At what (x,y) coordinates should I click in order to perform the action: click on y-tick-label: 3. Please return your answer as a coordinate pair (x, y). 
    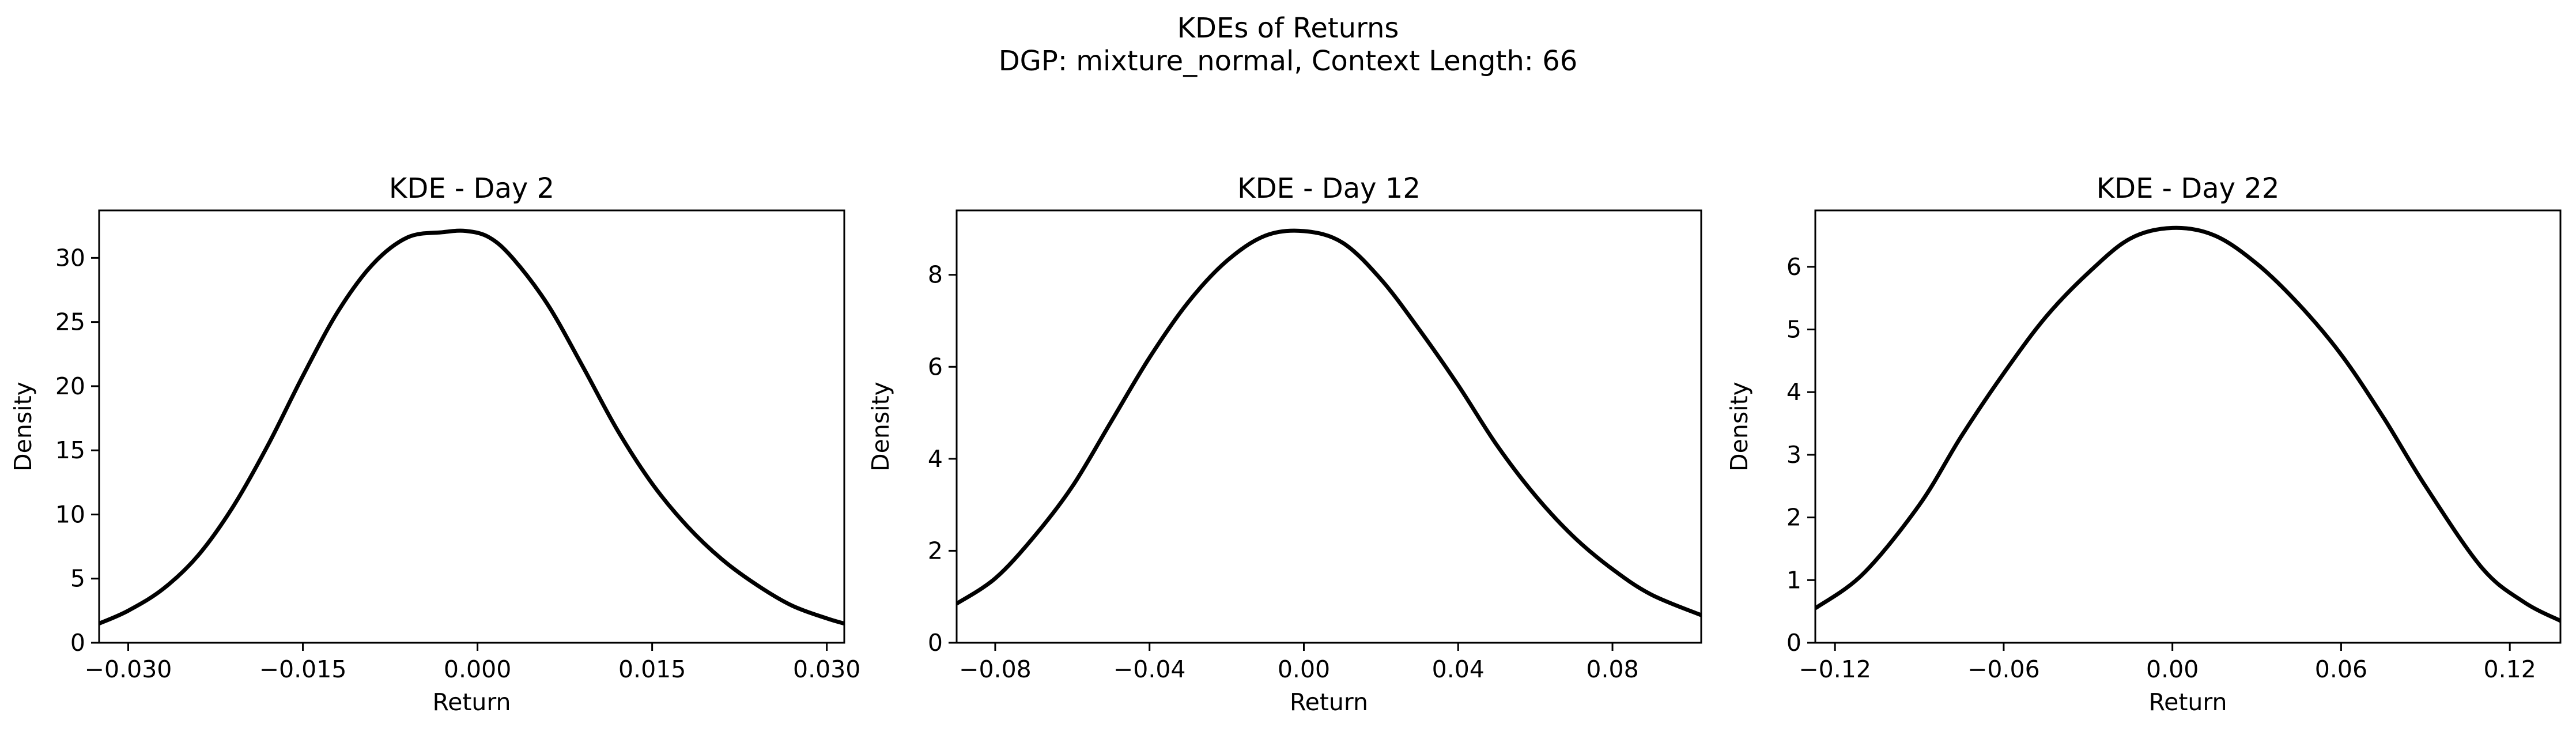
    Looking at the image, I should click on (1793, 455).